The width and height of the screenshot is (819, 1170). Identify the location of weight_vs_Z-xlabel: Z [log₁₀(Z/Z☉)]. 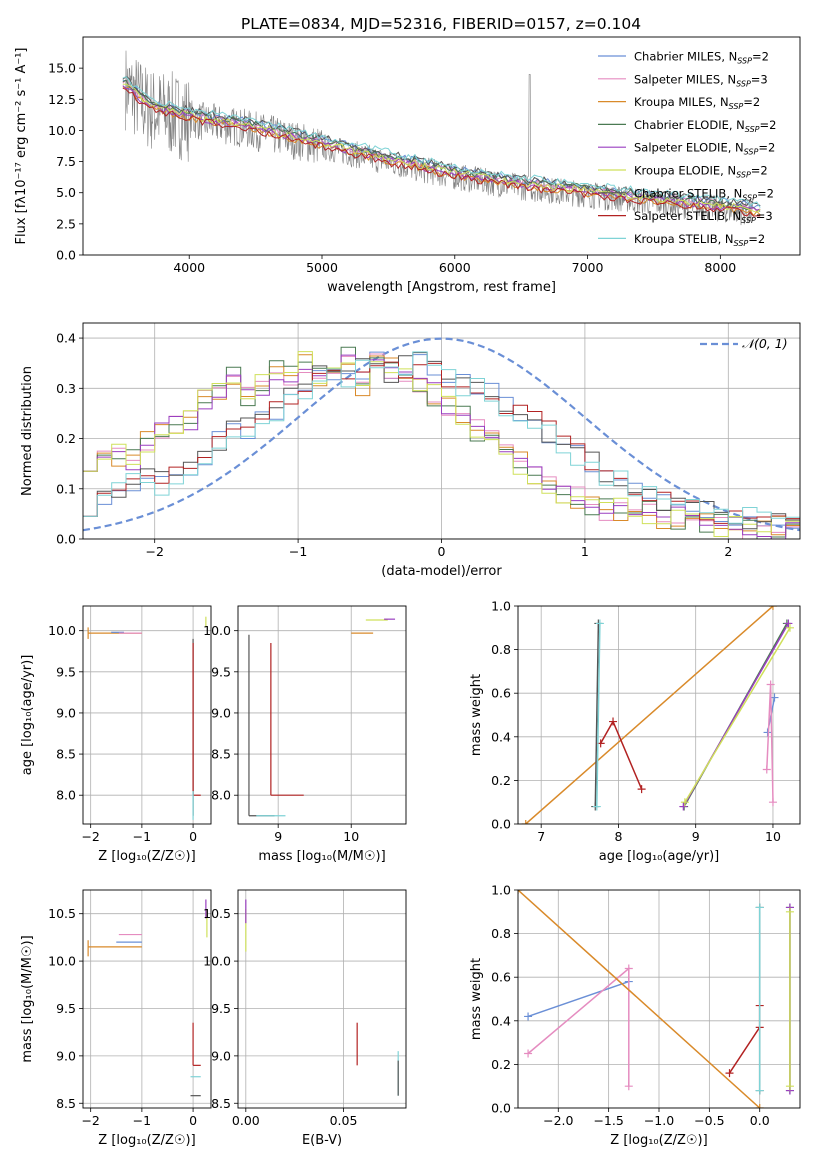
(658, 1140).